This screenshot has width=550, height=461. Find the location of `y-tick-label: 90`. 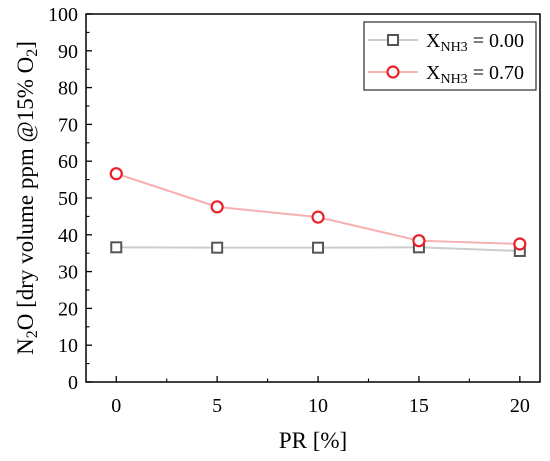

y-tick-label: 90 is located at coordinates (68, 52).